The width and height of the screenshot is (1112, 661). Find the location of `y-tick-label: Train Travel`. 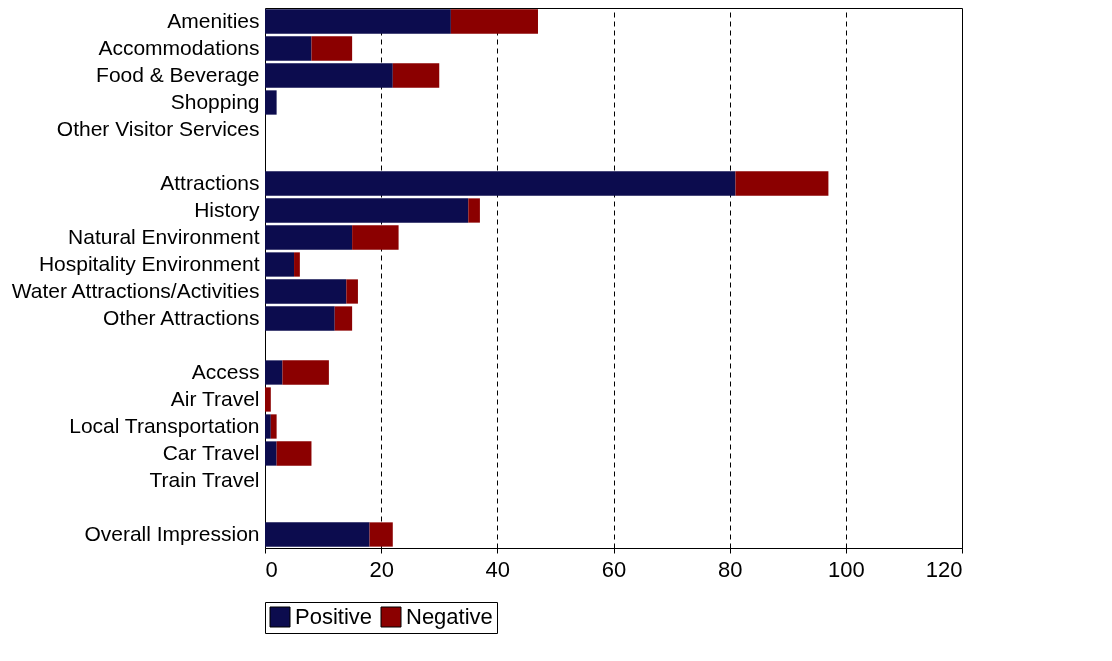

y-tick-label: Train Travel is located at coordinates (204, 479).